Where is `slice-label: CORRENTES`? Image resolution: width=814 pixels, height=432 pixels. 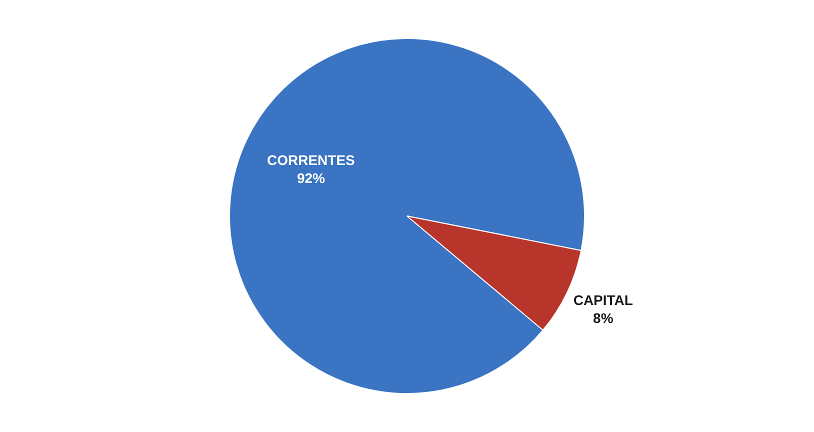
slice-label: CORRENTES is located at coordinates (311, 160).